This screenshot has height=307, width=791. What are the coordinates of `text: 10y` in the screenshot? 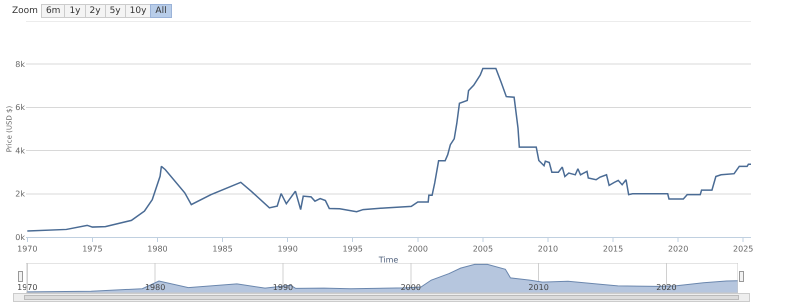 It's located at (138, 11).